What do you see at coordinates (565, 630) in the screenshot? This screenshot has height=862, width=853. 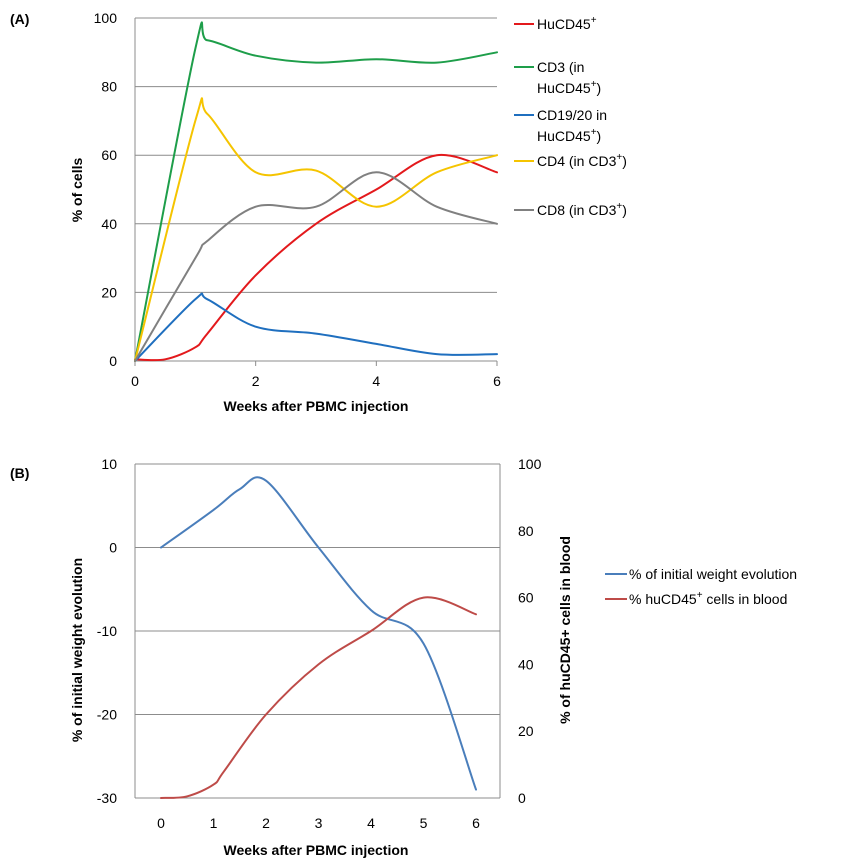 I see `panel-b-right-axis-title: % of huCD45+ cells in blood` at bounding box center [565, 630].